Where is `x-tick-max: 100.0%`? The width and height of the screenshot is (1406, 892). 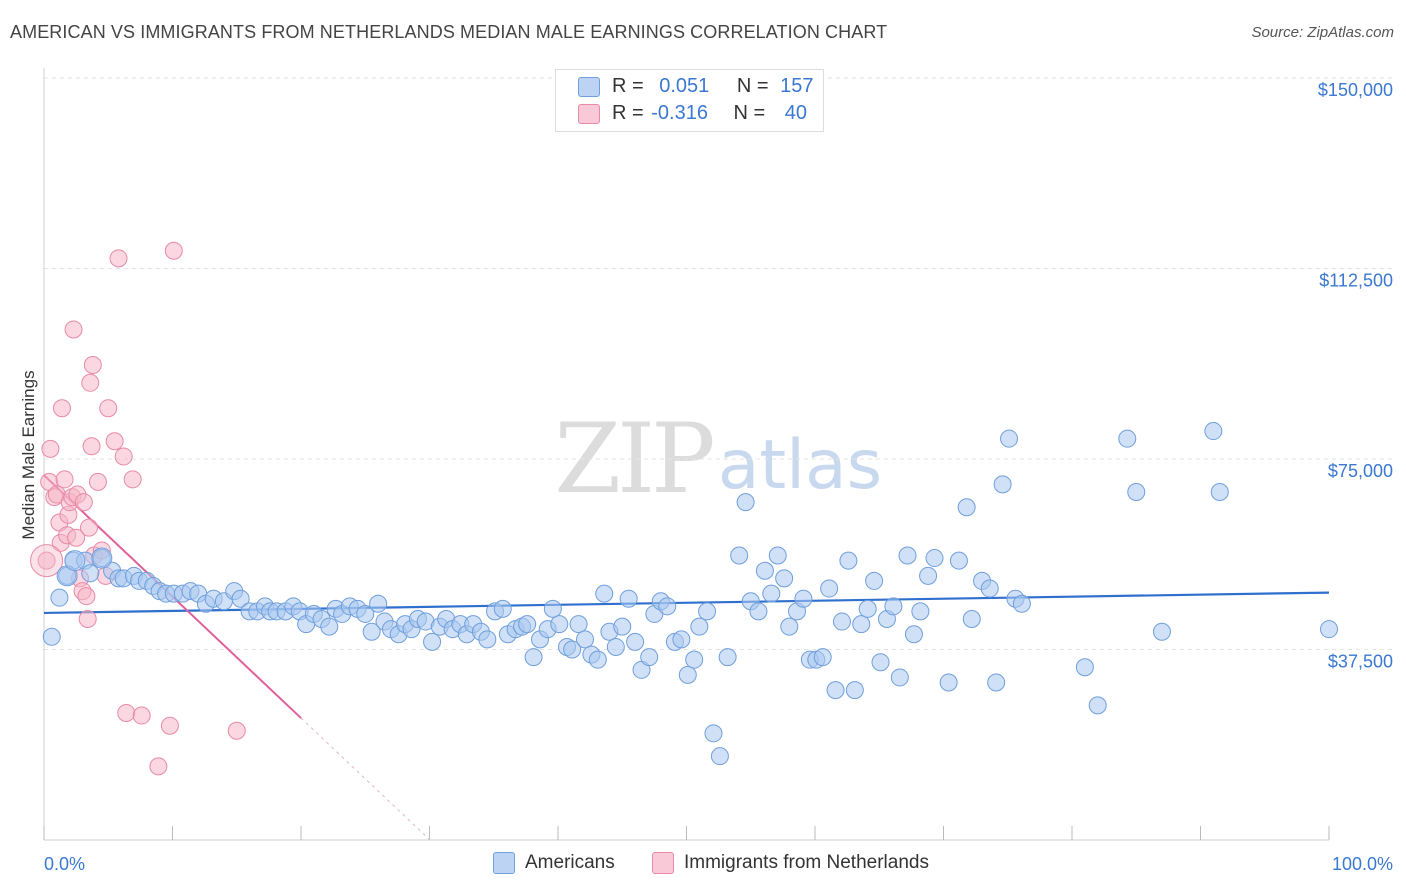
x-tick-max: 100.0% is located at coordinates (1362, 864).